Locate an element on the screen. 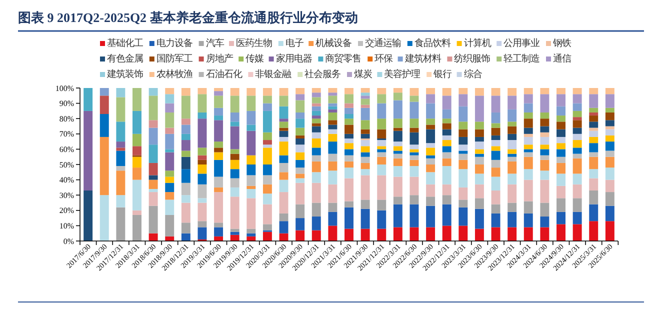 This screenshot has height=314, width=660. legend-label: 建筑装饰 is located at coordinates (124, 74).